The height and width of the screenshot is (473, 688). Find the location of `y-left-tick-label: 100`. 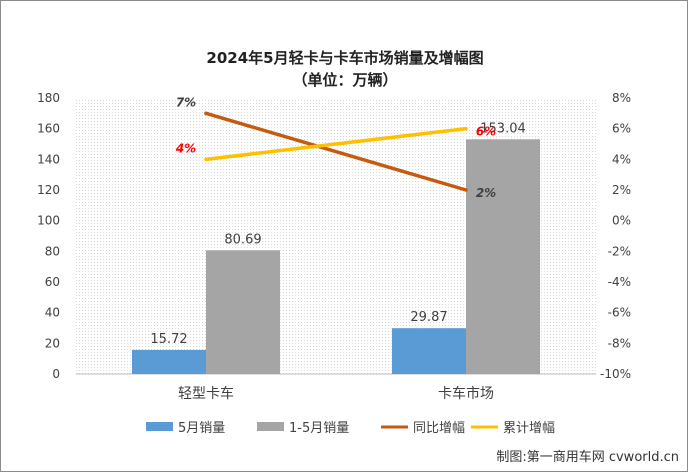

y-left-tick-label: 100 is located at coordinates (48, 221).